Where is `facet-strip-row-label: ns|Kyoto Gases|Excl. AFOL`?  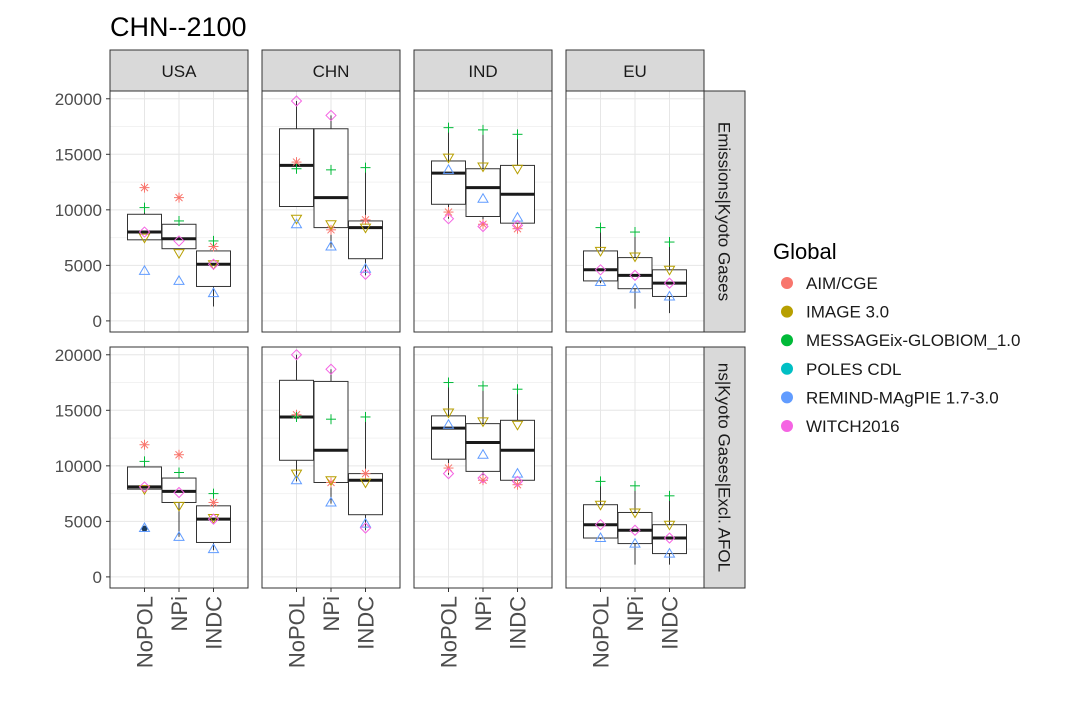
facet-strip-row-label: ns|Kyoto Gases|Excl. AFOL is located at coordinates (724, 467).